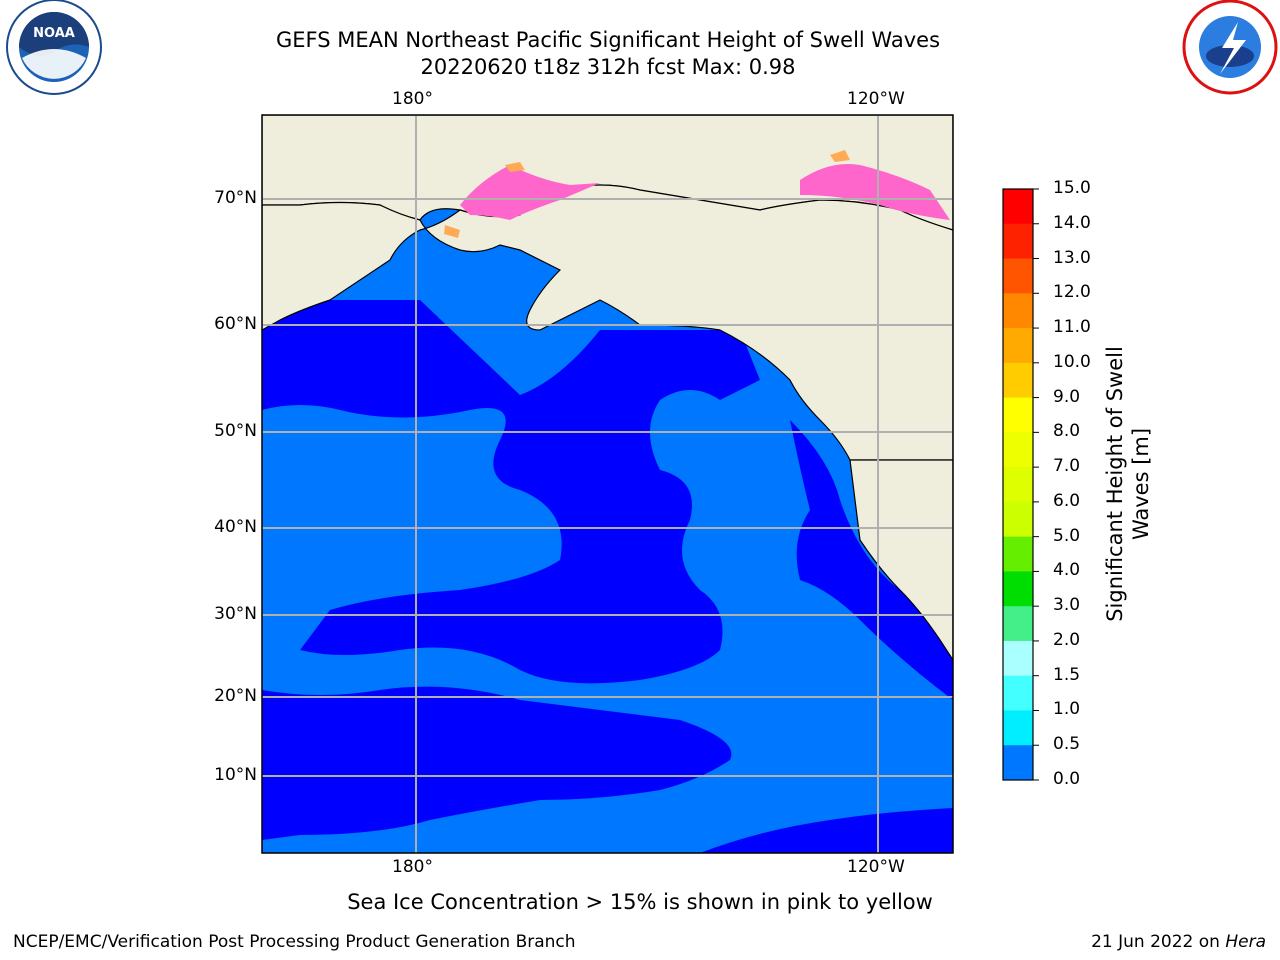 This screenshot has height=960, width=1280. I want to click on noaa-logo-text: NOAA, so click(54, 33).